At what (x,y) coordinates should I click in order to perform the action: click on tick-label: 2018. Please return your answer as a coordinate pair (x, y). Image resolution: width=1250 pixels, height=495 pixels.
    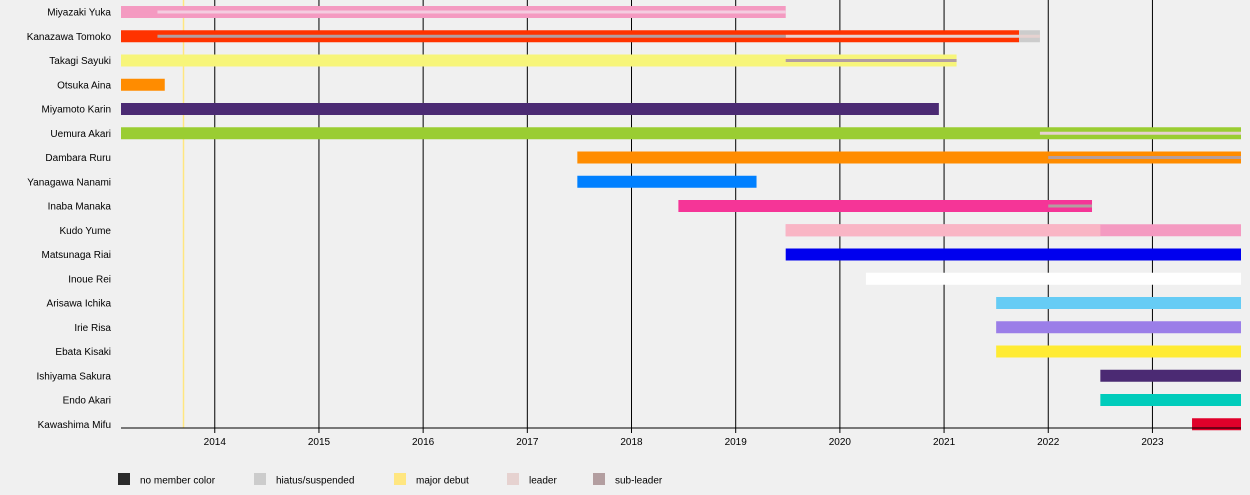
    Looking at the image, I should click on (631, 442).